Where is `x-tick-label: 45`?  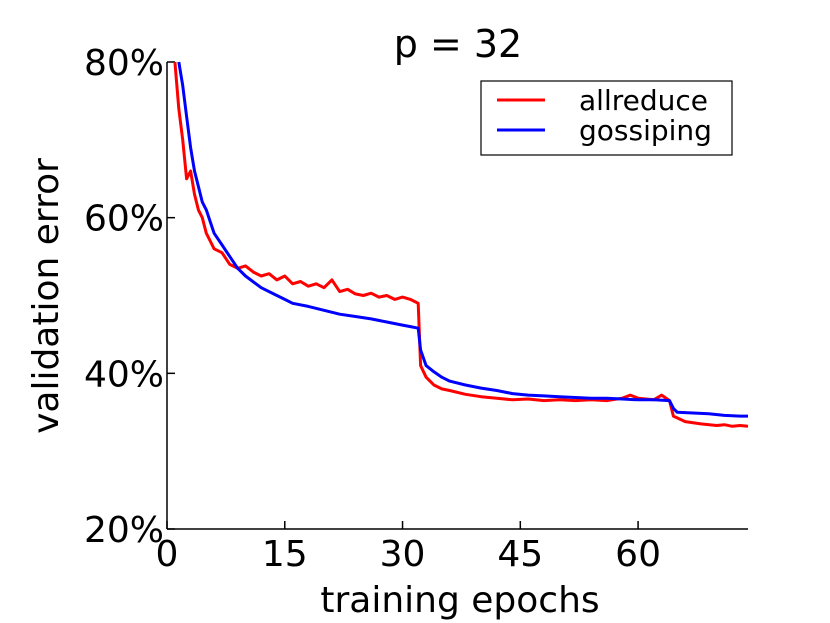 x-tick-label: 45 is located at coordinates (520, 554).